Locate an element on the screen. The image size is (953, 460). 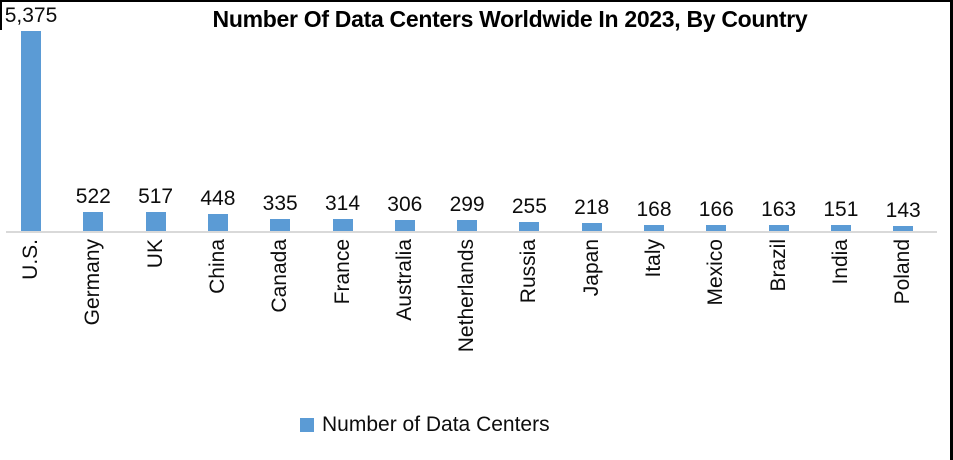
value-label: 163 is located at coordinates (779, 209).